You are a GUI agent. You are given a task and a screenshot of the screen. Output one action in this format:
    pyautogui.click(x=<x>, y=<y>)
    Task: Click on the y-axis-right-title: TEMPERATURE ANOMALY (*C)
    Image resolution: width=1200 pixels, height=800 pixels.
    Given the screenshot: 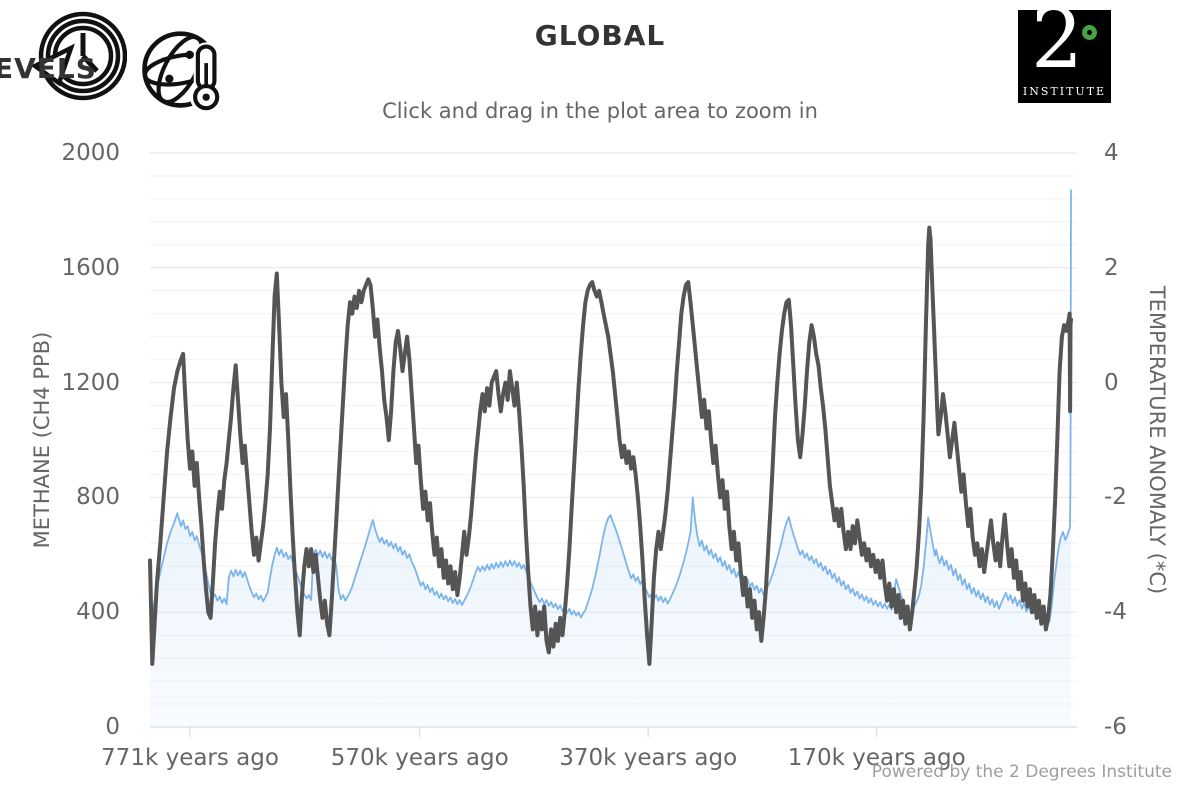 What is the action you would take?
    pyautogui.click(x=1157, y=440)
    